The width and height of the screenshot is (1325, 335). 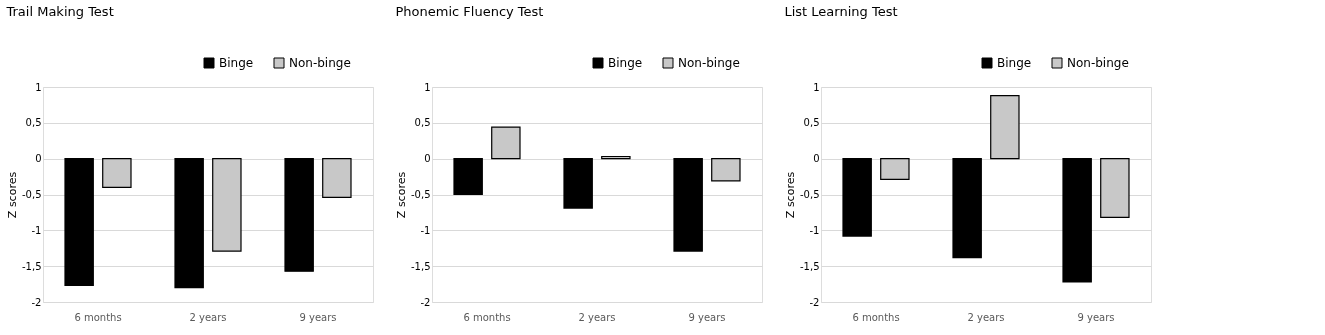 I want to click on chart-title: Phonemic Fluency Test, so click(x=469, y=11).